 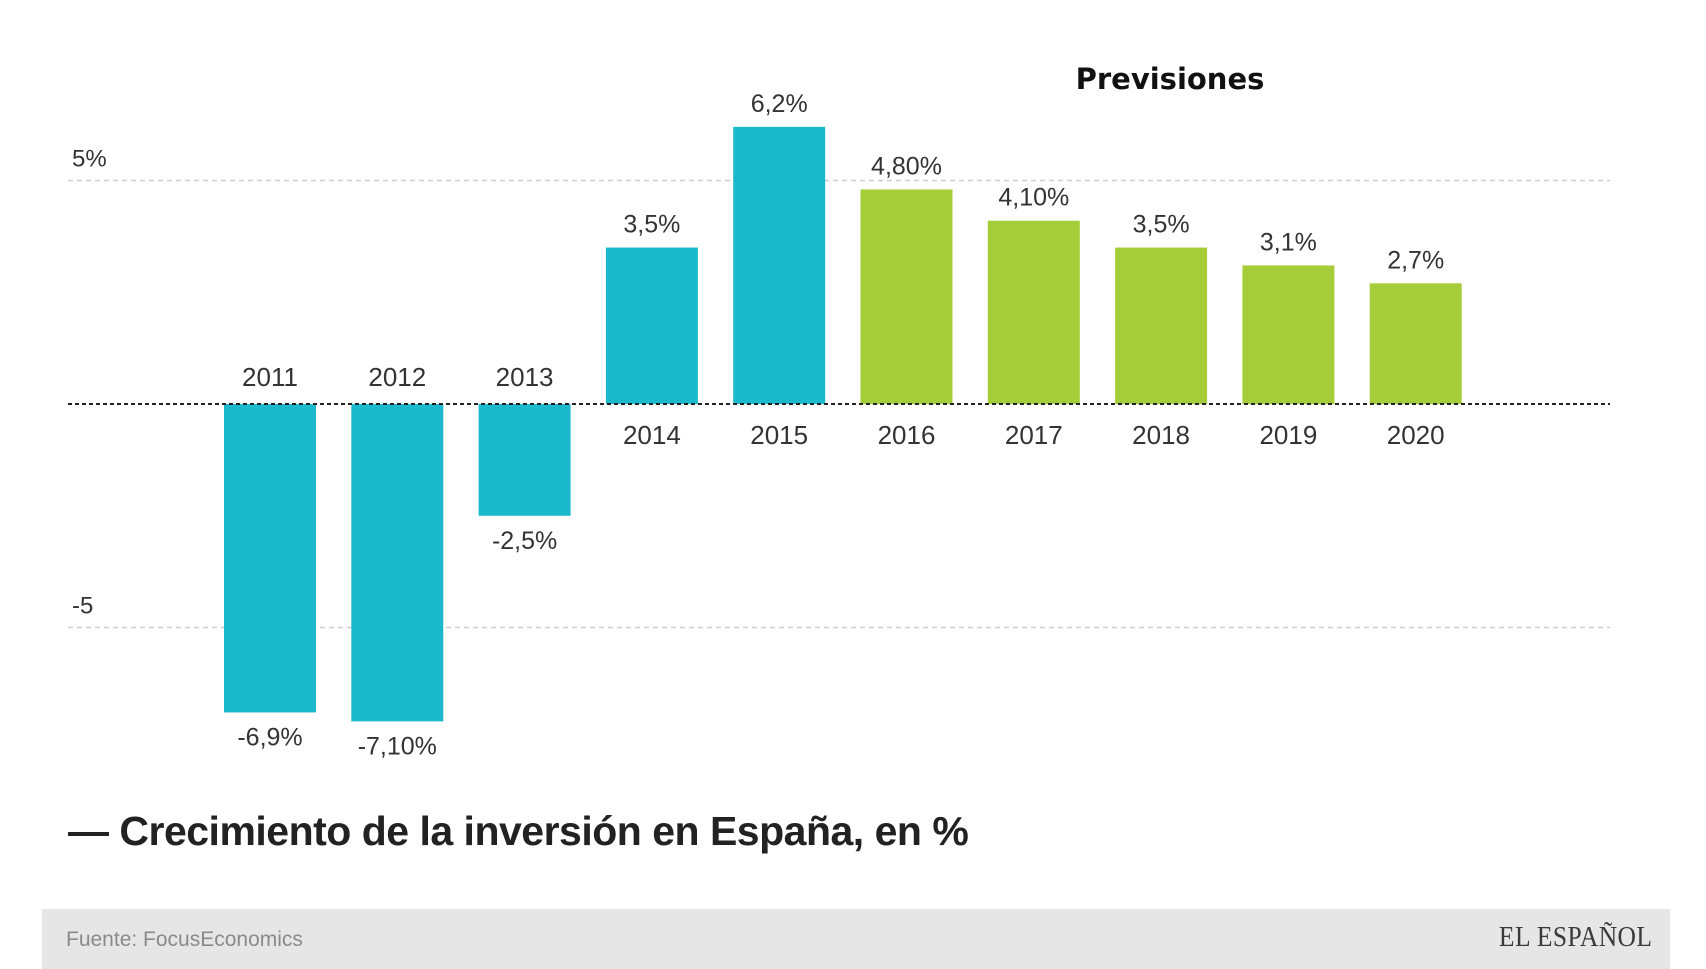 I want to click on bar-2019, so click(x=1288, y=334).